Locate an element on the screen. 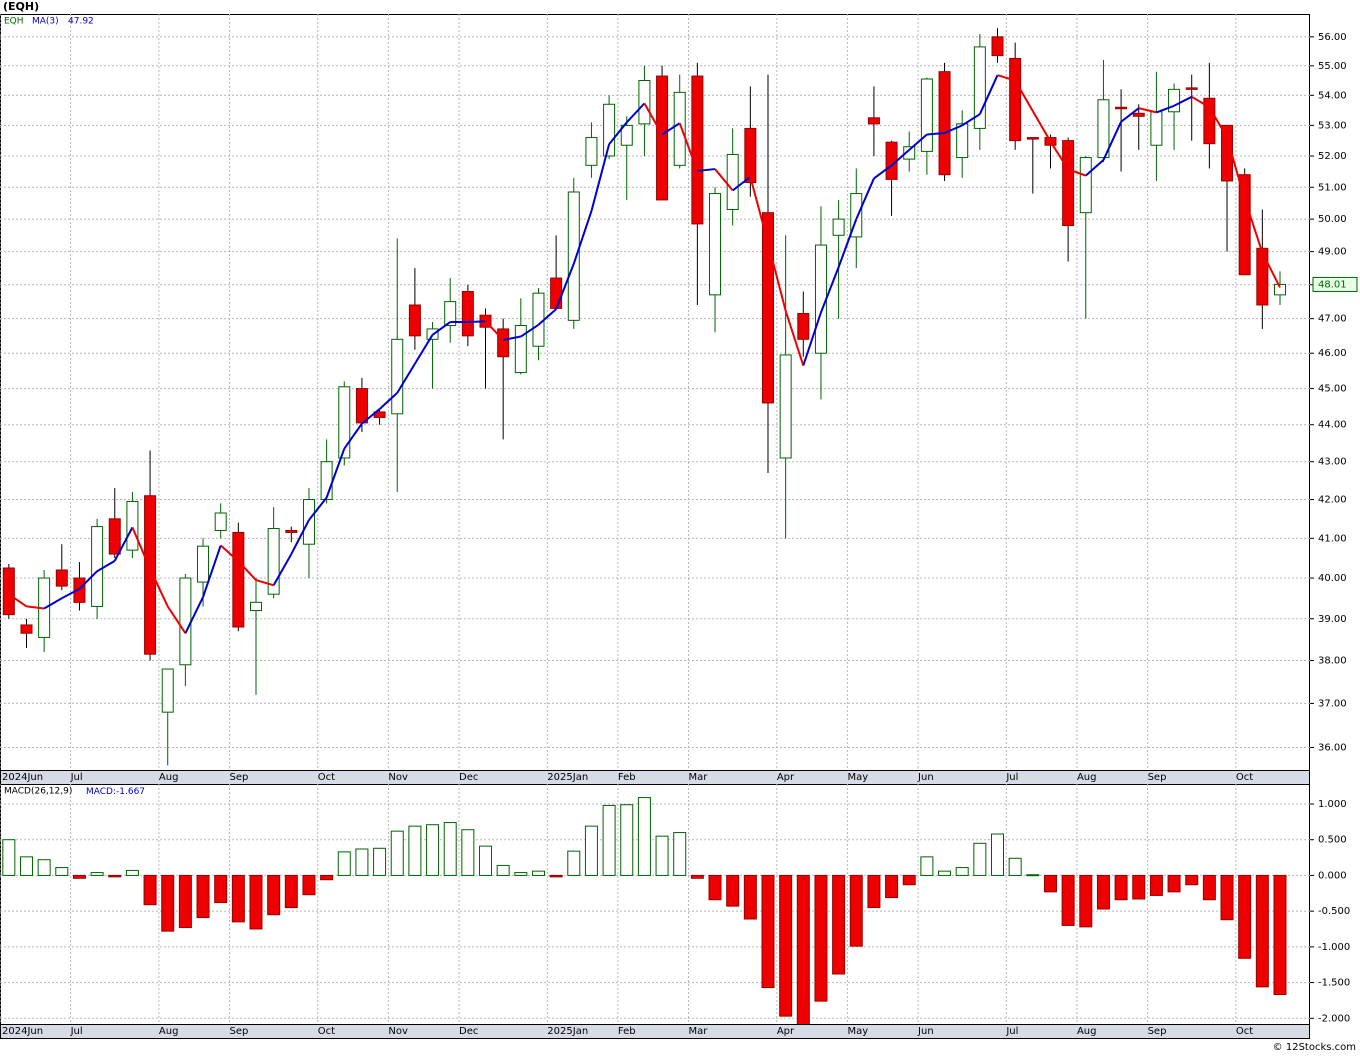  macd-legend-value: -1.667 is located at coordinates (130, 792).